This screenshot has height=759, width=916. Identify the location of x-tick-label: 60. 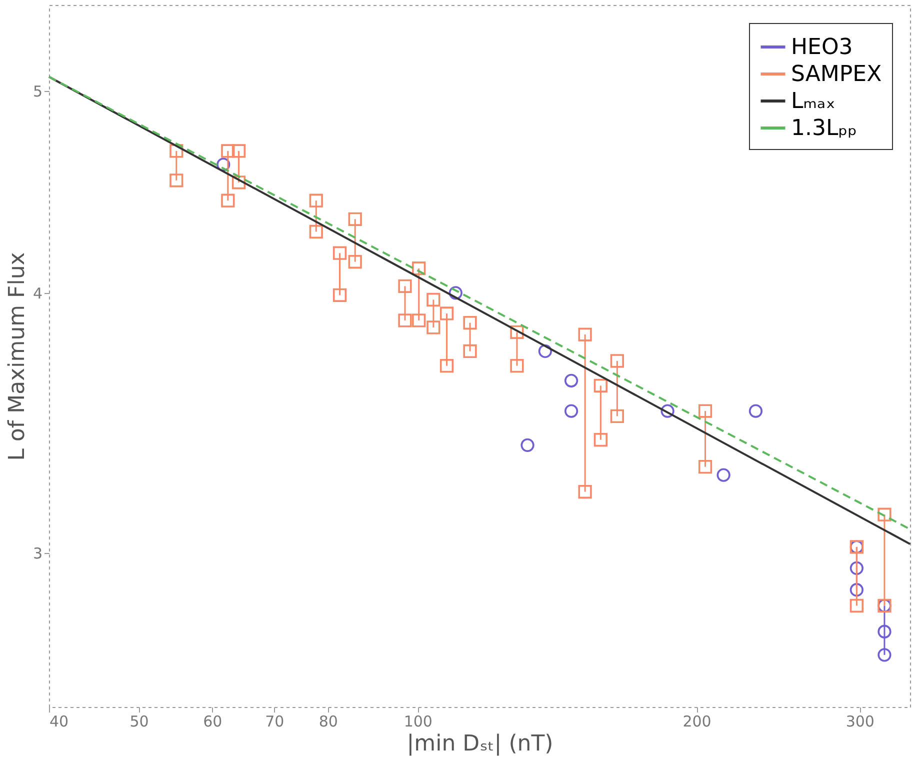
(212, 721).